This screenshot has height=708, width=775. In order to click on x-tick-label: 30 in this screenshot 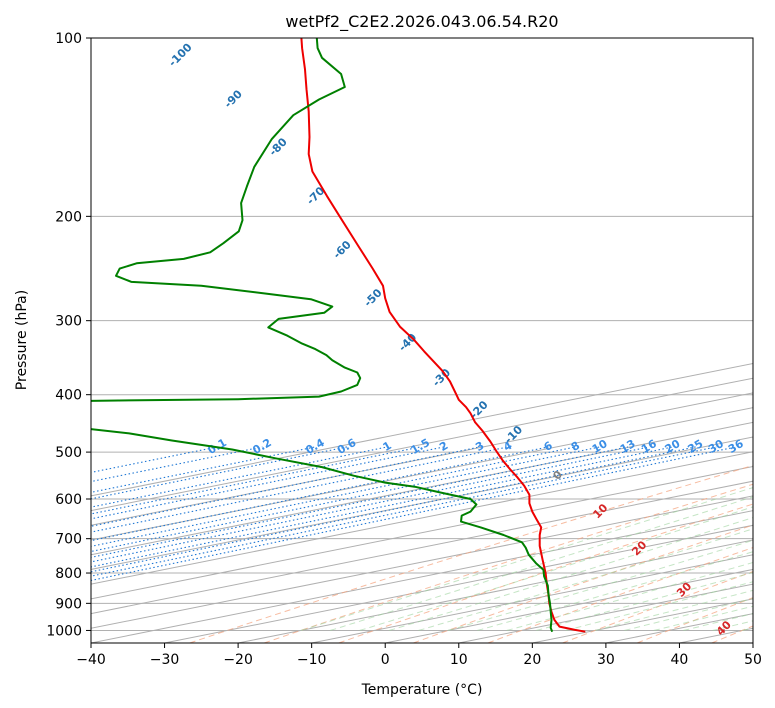, I will do `click(606, 660)`.